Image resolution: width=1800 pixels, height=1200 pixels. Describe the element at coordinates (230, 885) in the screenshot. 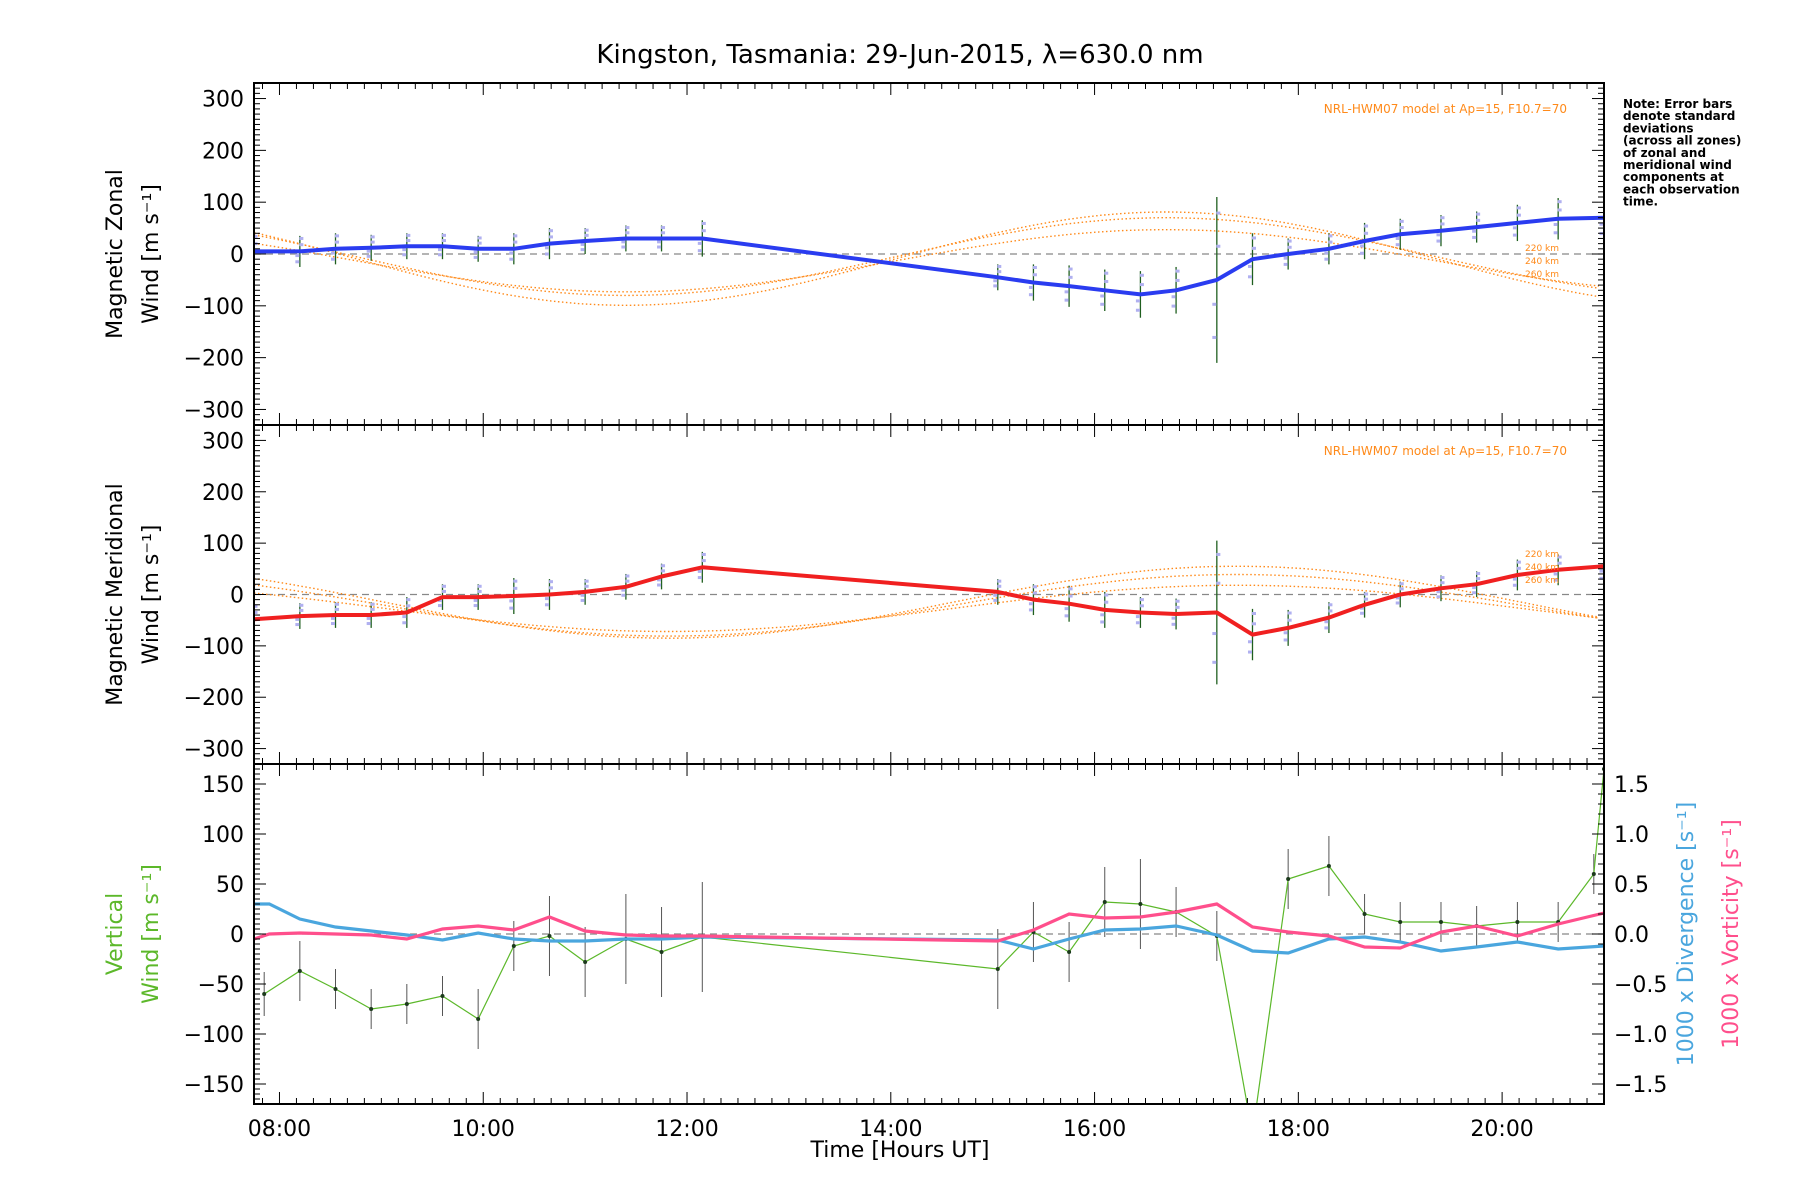

I see `y-tick-label: 50` at that location.